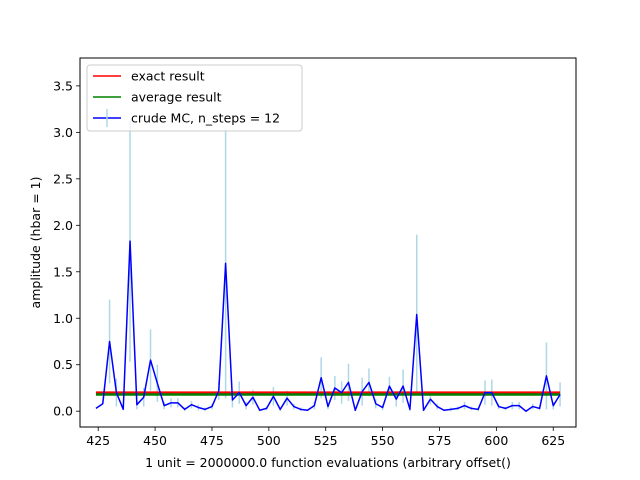 The image size is (640, 480). What do you see at coordinates (63, 178) in the screenshot?
I see `y-tick-label: 2.5` at bounding box center [63, 178].